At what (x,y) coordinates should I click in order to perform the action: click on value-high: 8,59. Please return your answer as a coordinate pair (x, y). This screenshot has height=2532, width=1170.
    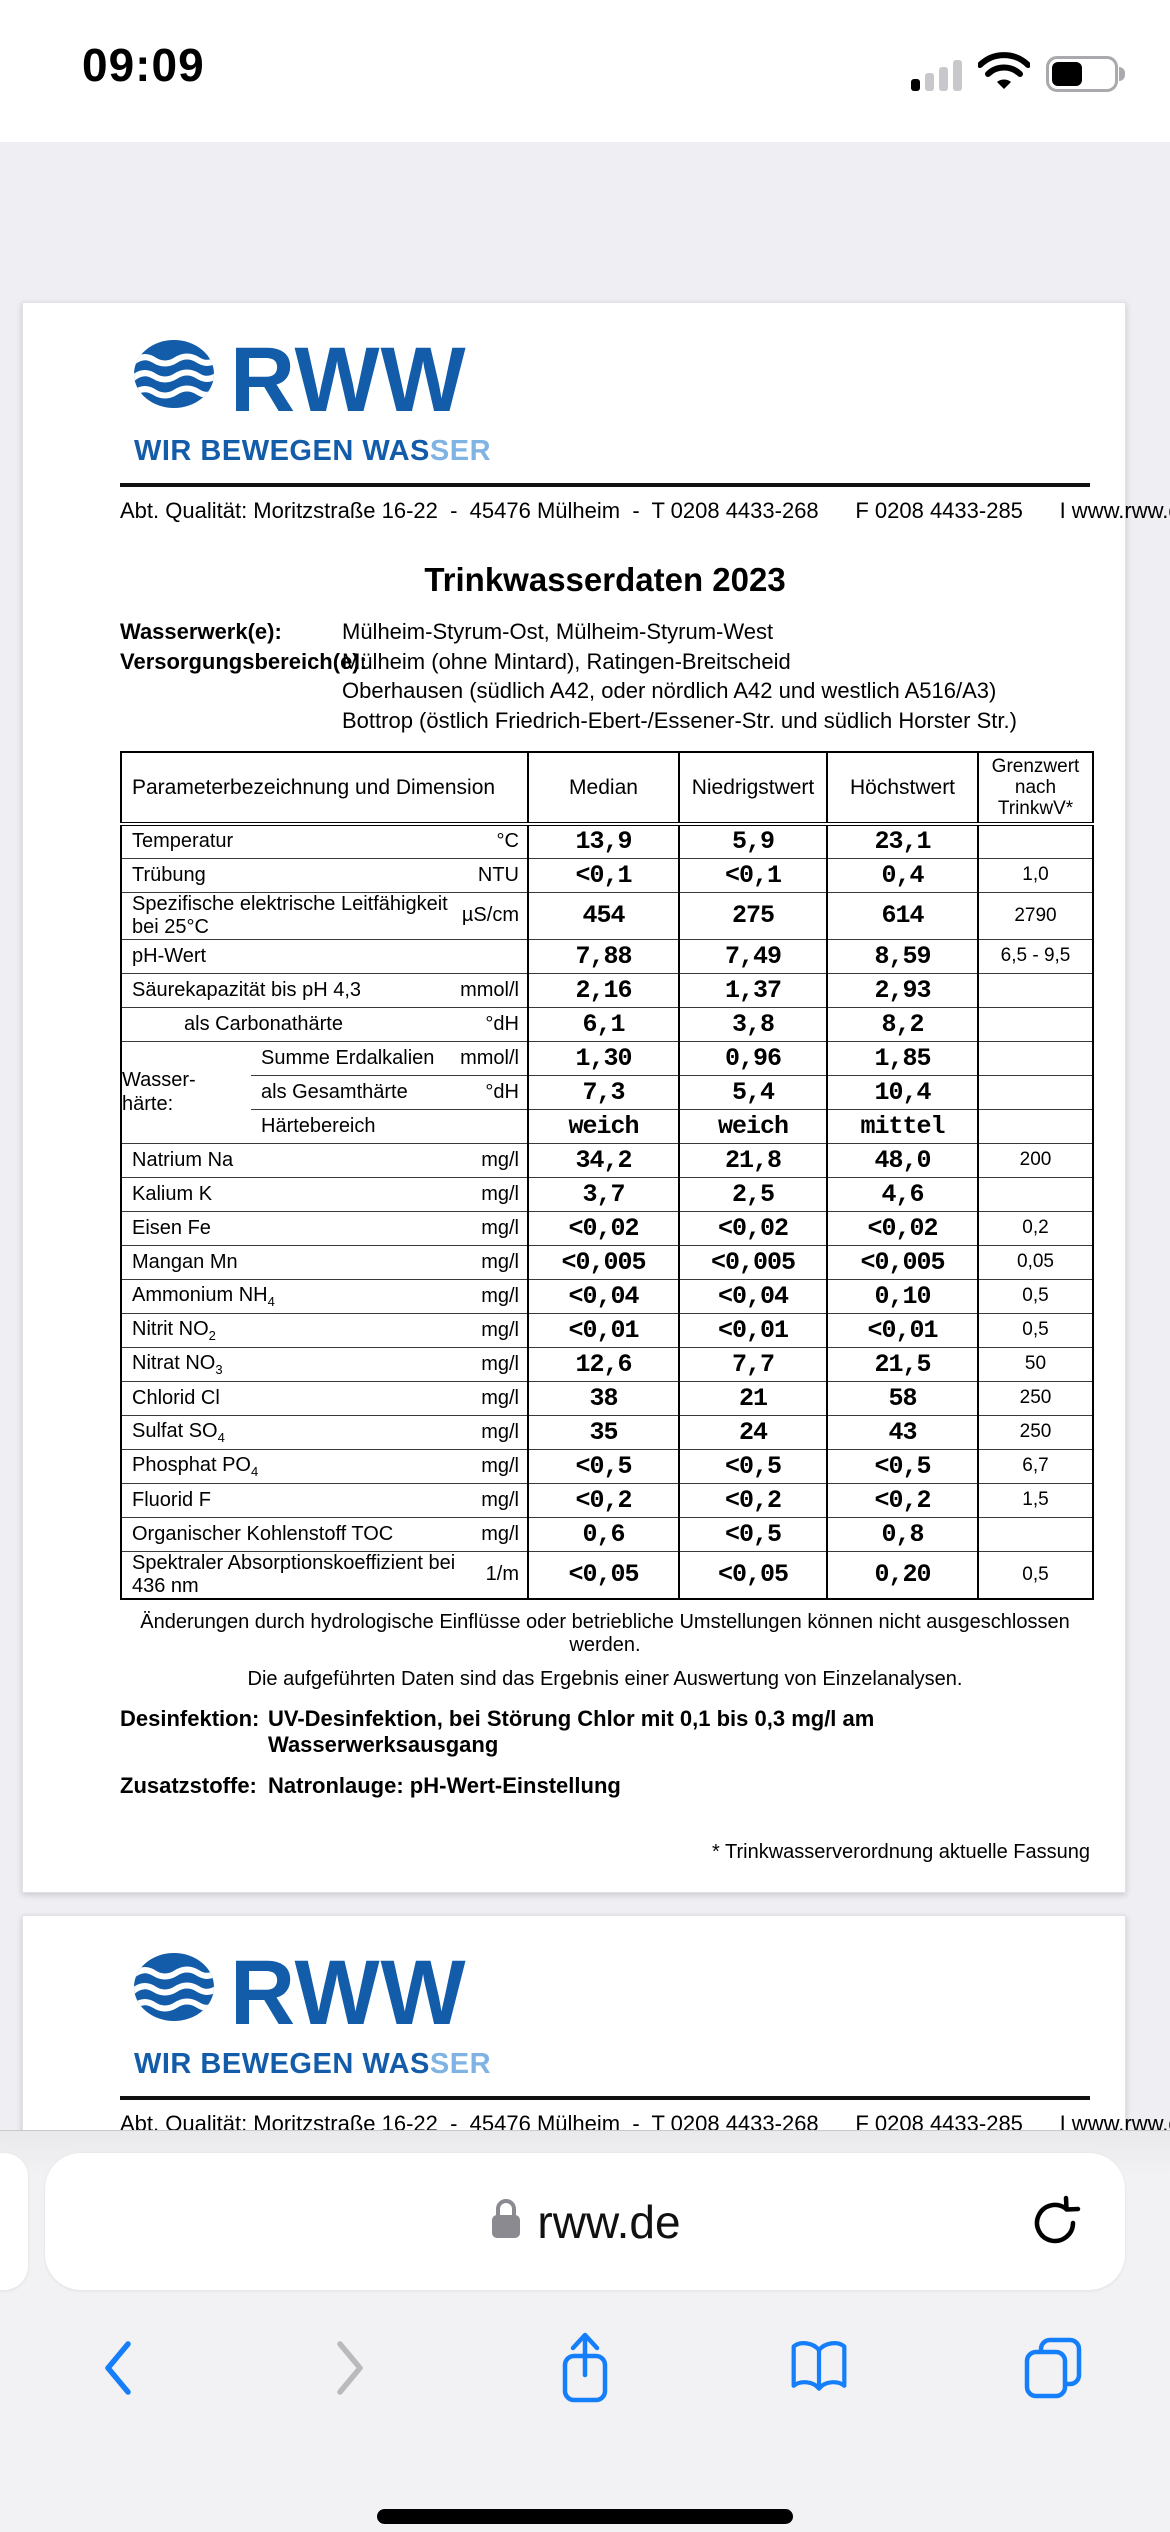
    Looking at the image, I should click on (903, 955).